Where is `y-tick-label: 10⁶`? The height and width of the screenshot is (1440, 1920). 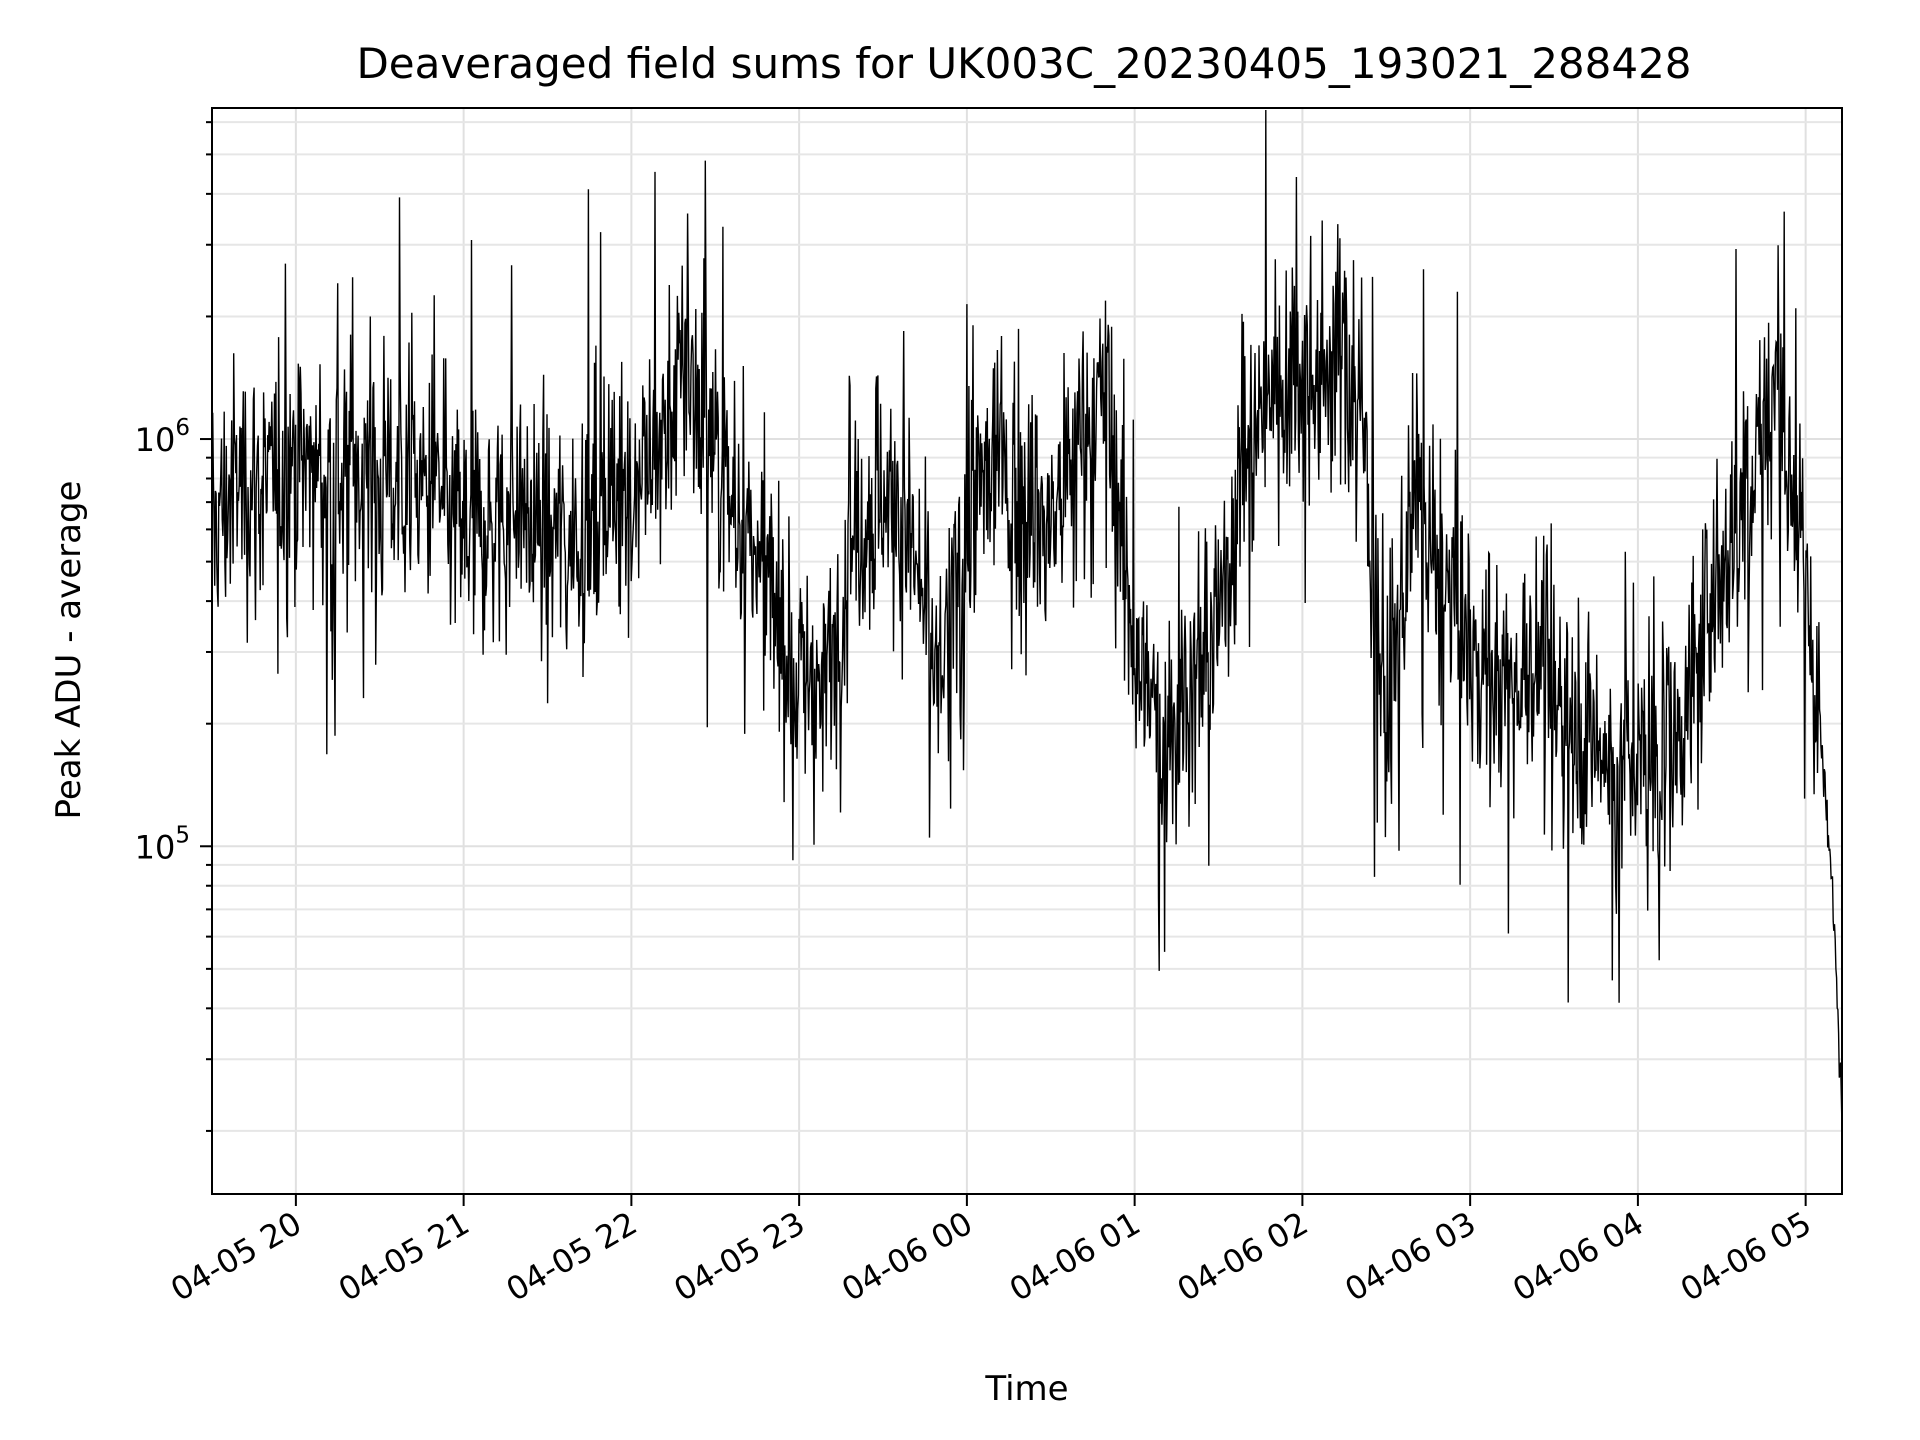
y-tick-label: 10⁶ is located at coordinates (162, 437).